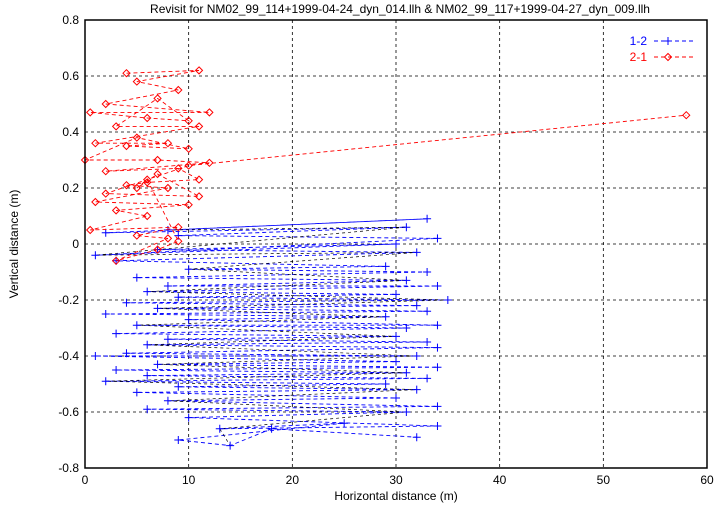 The width and height of the screenshot is (721, 510). I want to click on y-tick-label: -0.6, so click(68, 412).